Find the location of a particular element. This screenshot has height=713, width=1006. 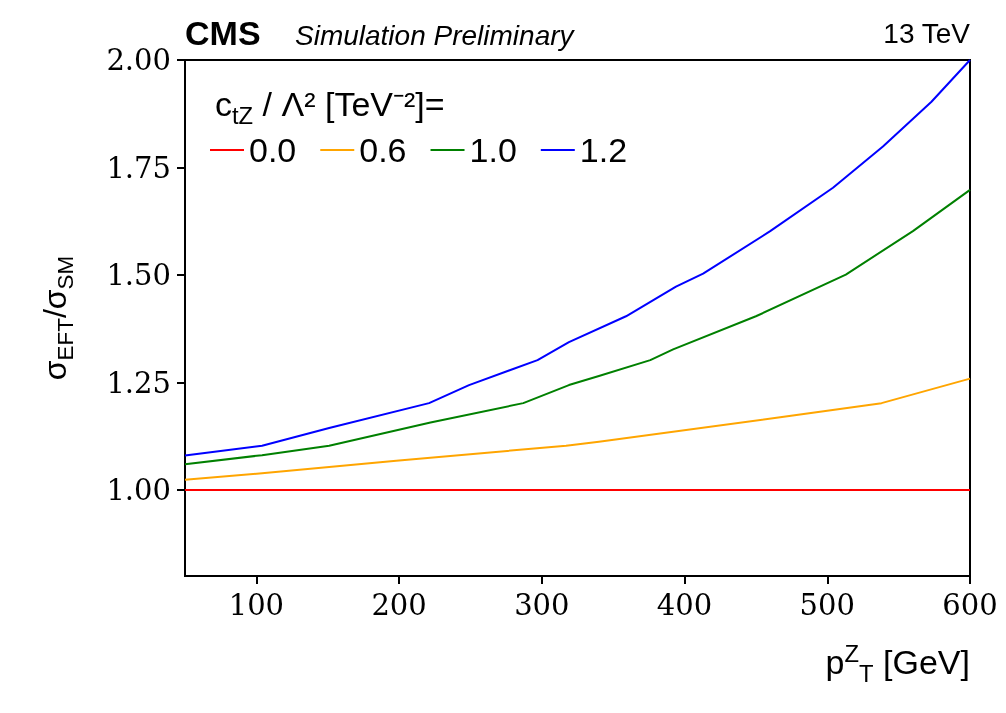

legend-label: 0.0 is located at coordinates (273, 150).